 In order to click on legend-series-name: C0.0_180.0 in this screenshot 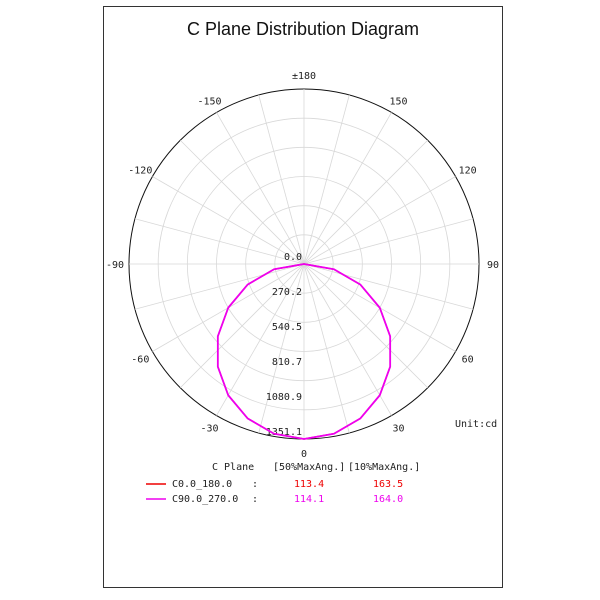, I will do `click(202, 484)`.